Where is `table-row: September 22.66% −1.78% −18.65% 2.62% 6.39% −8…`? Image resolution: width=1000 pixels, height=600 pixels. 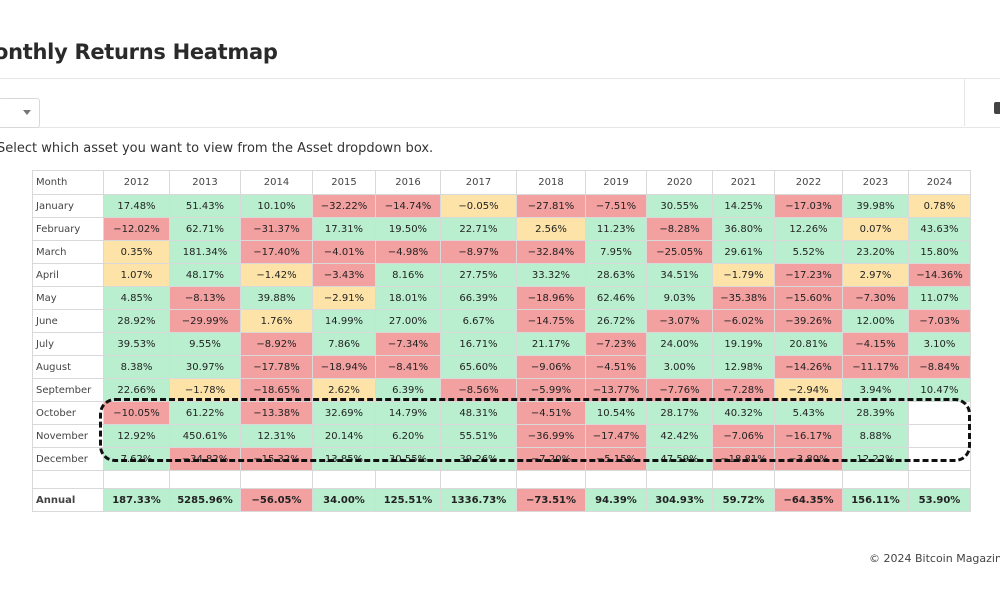 table-row: September 22.66% −1.78% −18.65% 2.62% 6.39% −8… is located at coordinates (501, 390).